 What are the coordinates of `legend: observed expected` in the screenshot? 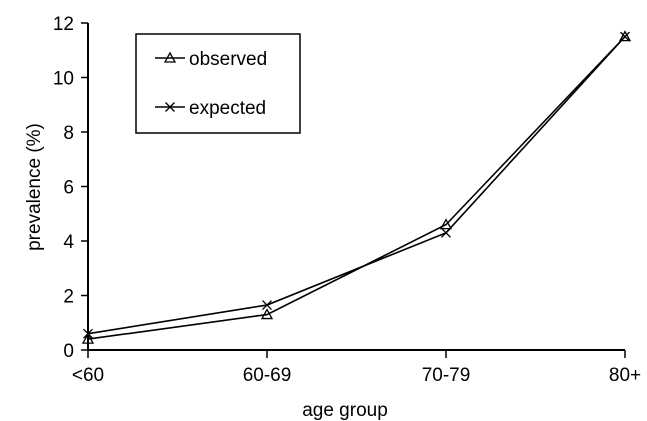 It's located at (218, 83).